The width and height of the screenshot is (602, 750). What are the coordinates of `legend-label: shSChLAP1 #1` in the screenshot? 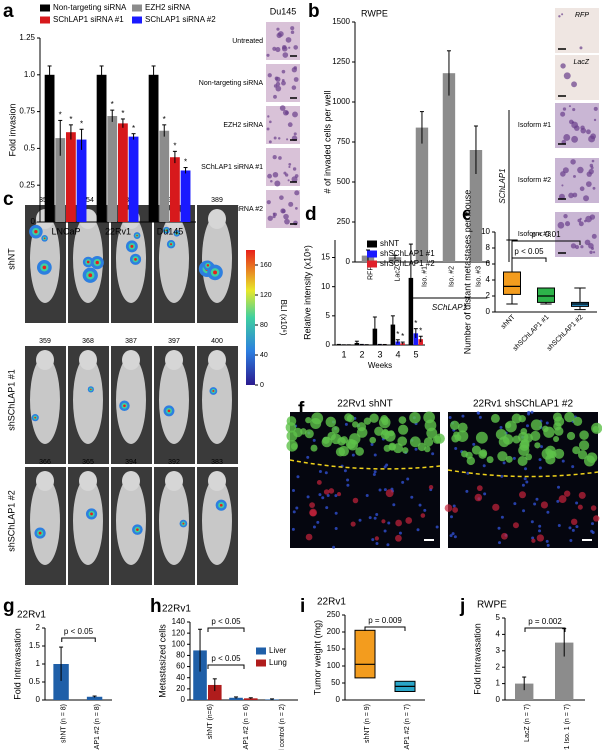 It's located at (407, 253).